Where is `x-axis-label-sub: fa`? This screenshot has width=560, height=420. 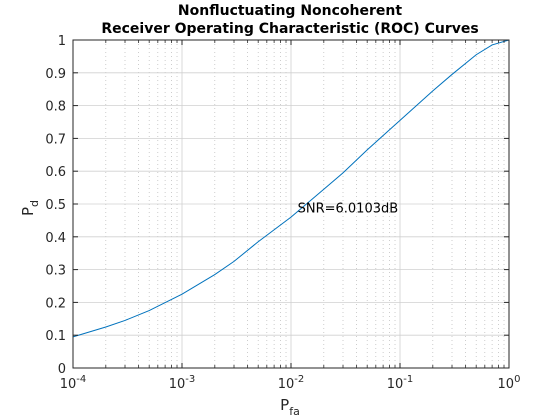 x-axis-label-sub: fa is located at coordinates (294, 411).